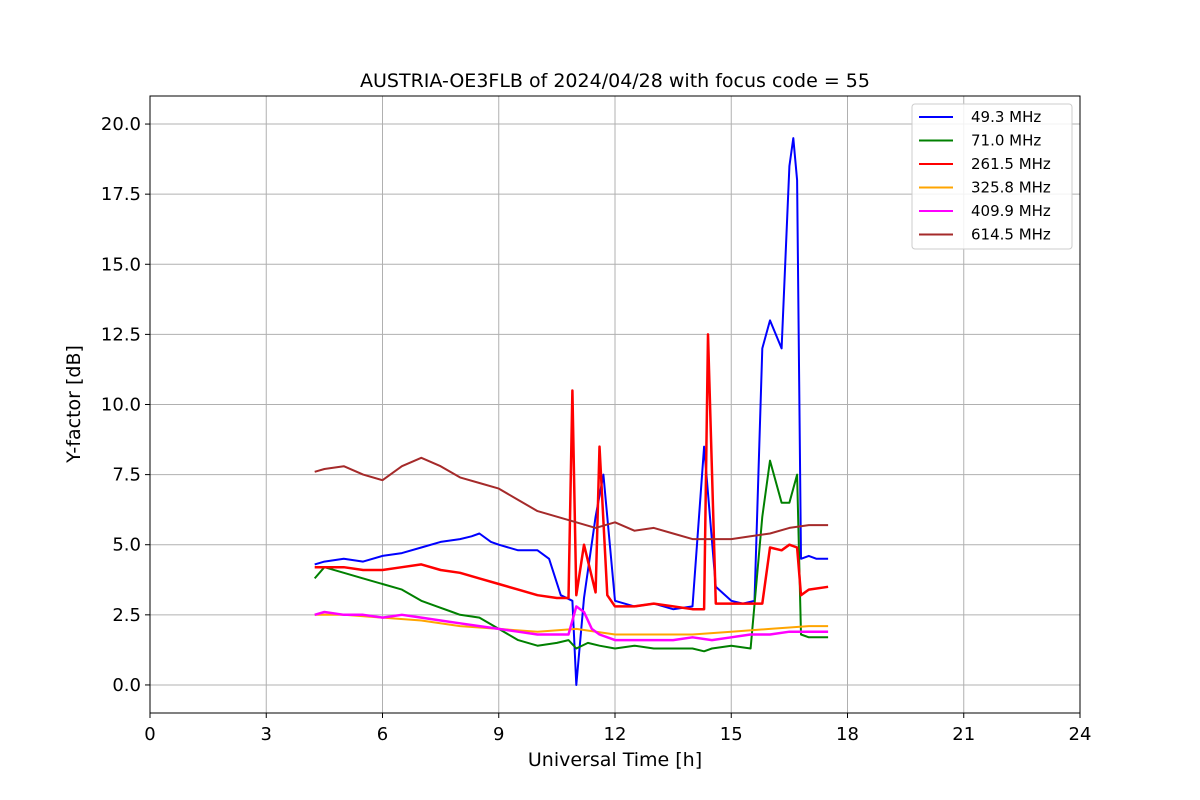 The width and height of the screenshot is (1200, 800). What do you see at coordinates (121, 194) in the screenshot?
I see `y-tick-label: 17.5` at bounding box center [121, 194].